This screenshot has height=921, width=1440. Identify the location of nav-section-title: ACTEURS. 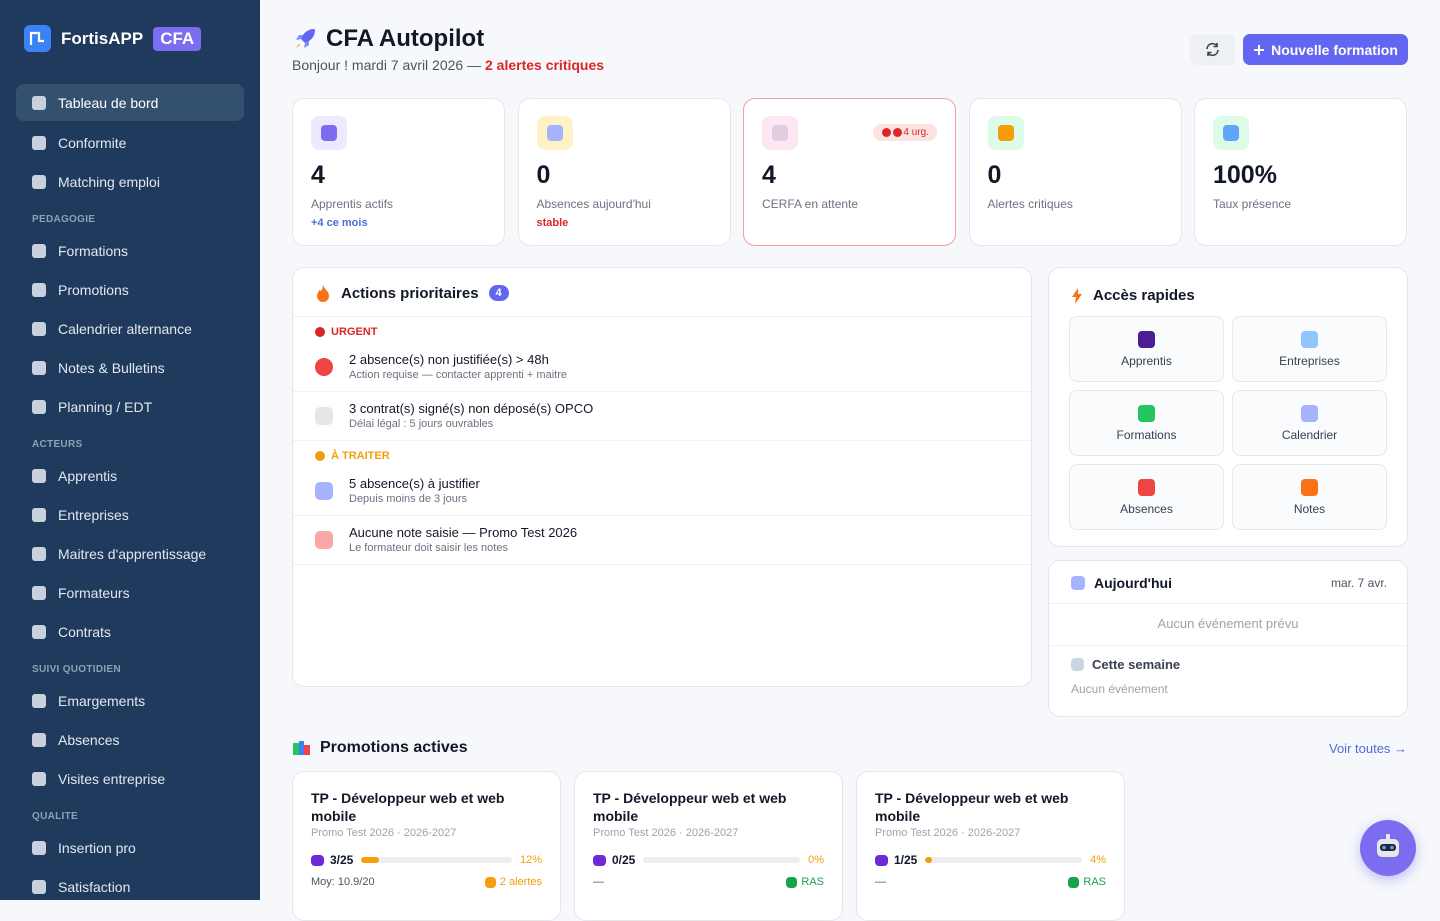
(57, 444).